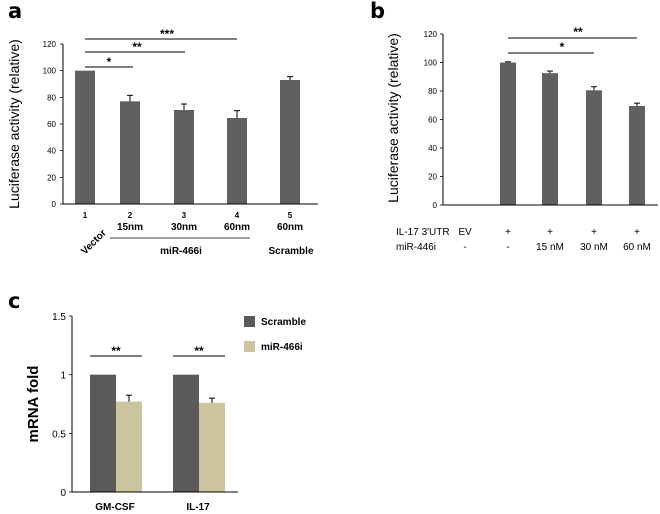  What do you see at coordinates (51, 151) in the screenshot?
I see `panel-a-y-tick-label: 40` at bounding box center [51, 151].